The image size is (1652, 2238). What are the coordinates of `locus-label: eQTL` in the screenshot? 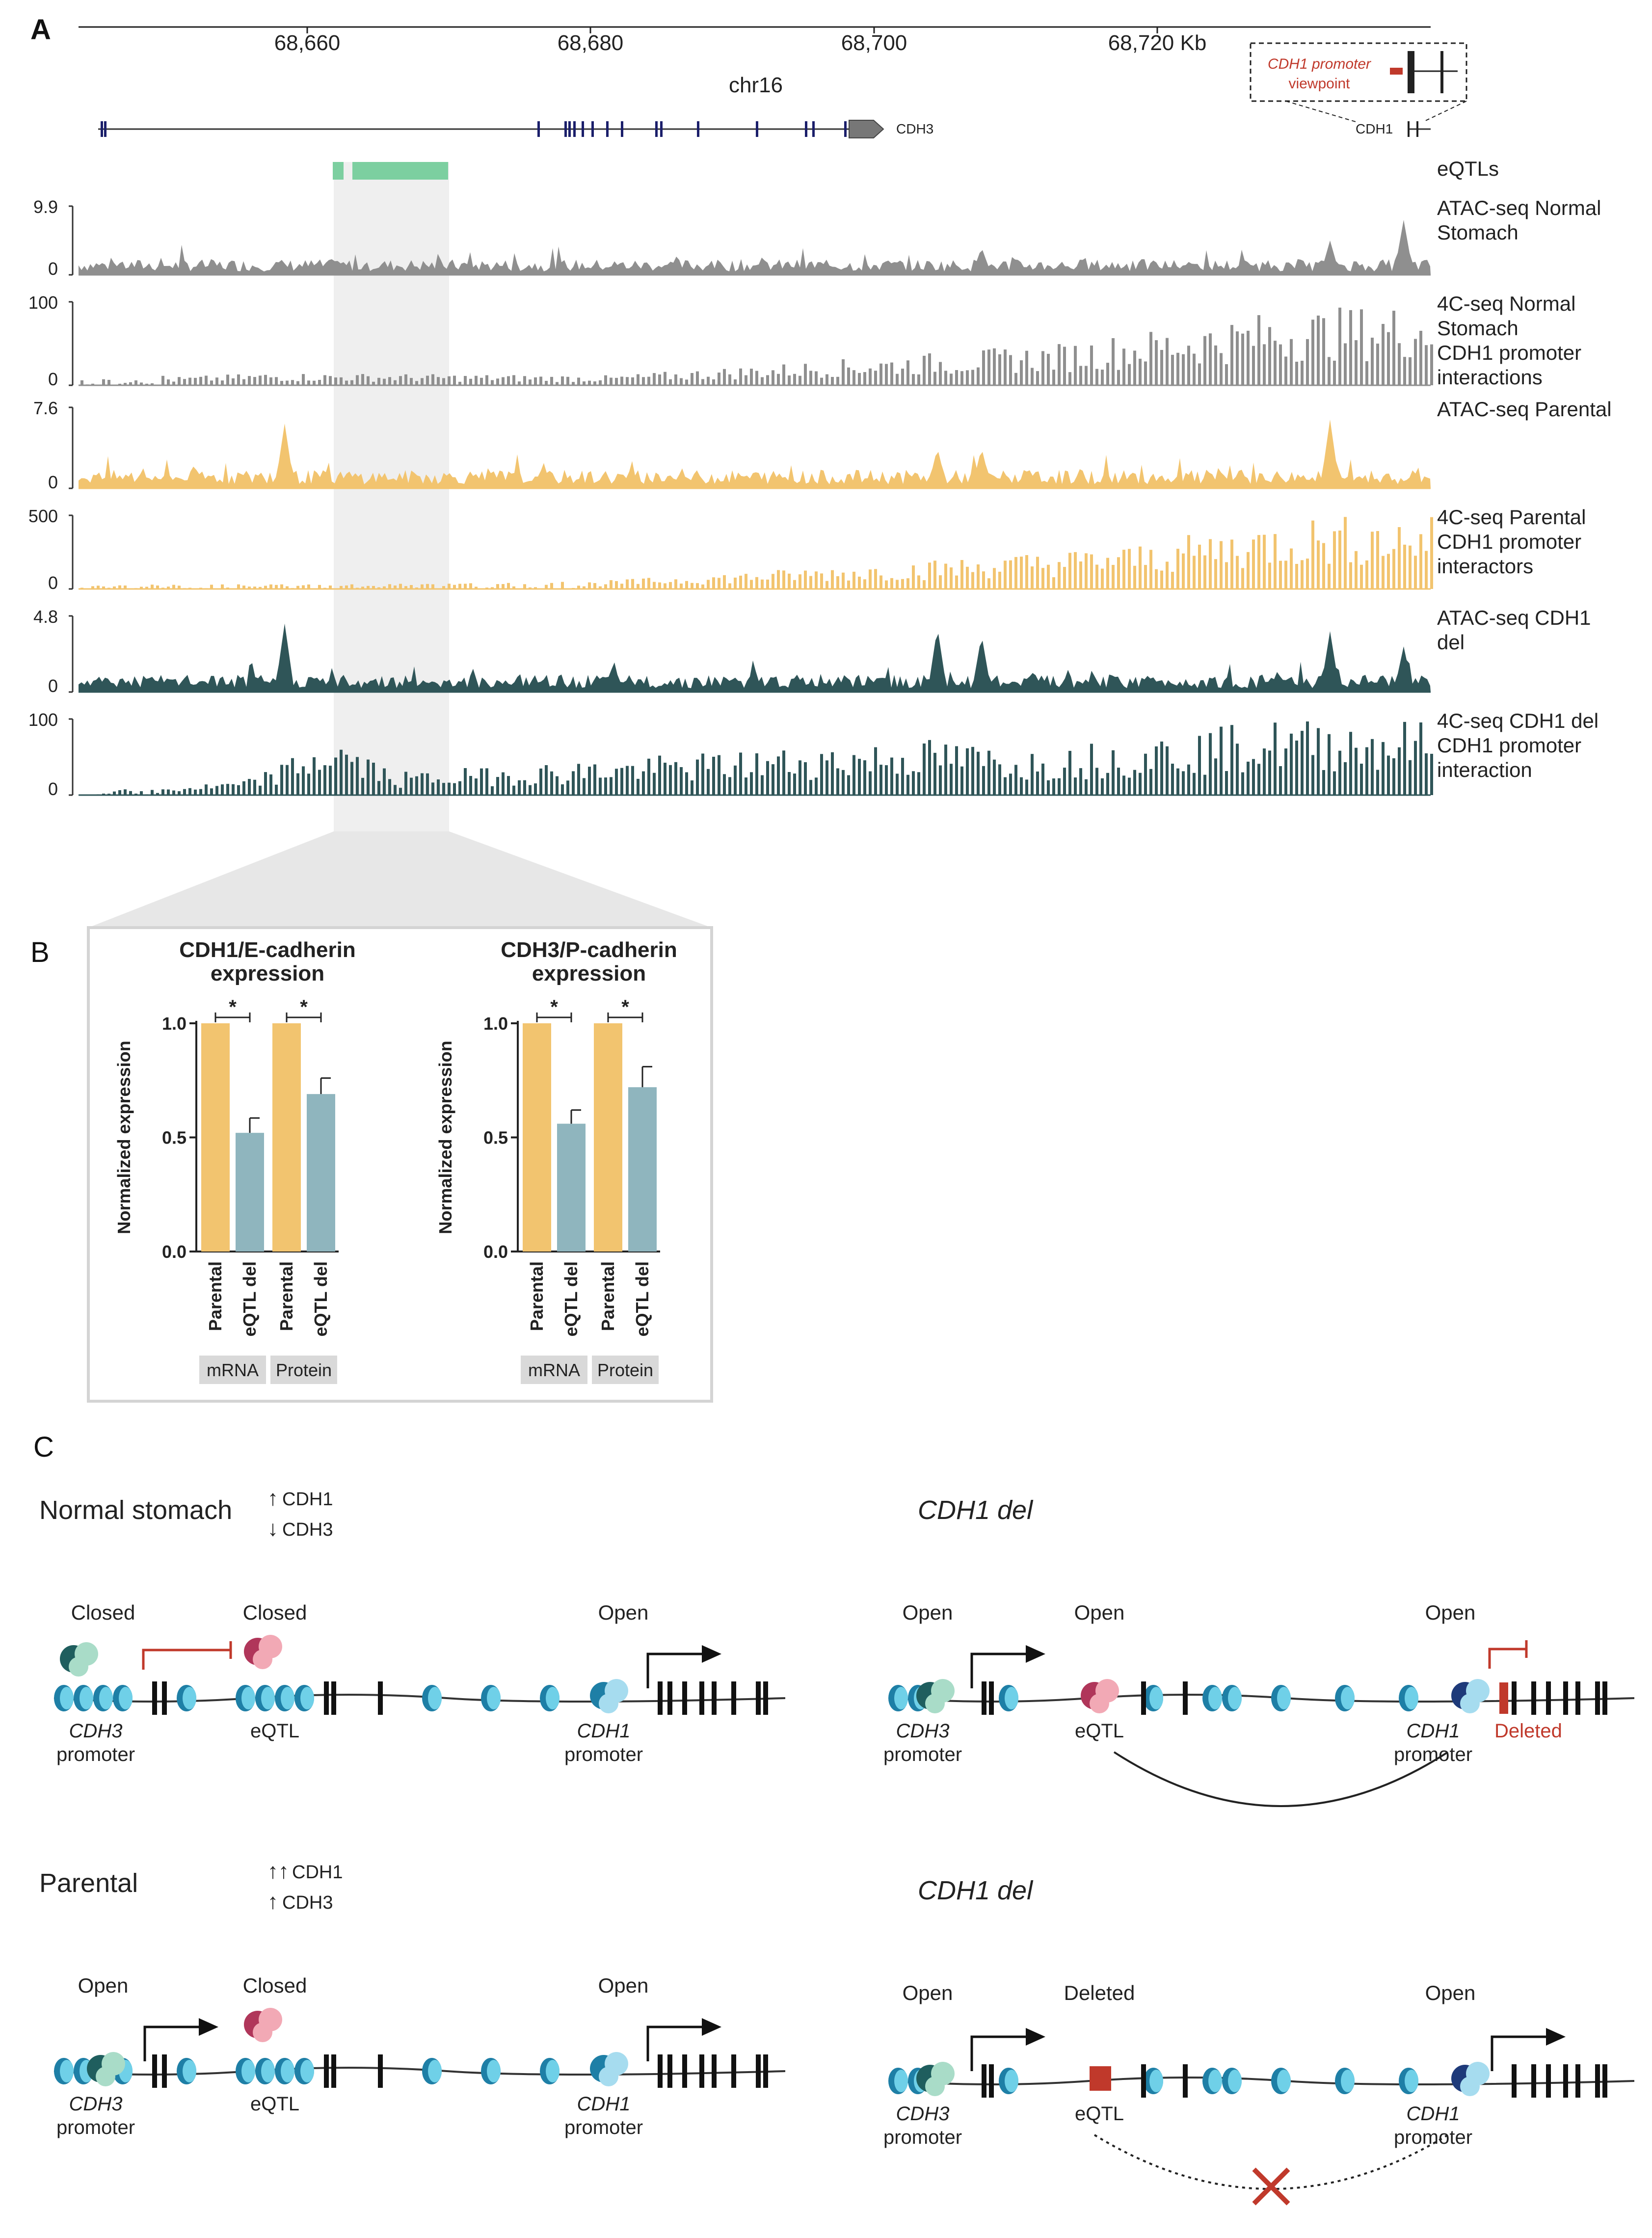 It's located at (1099, 2114).